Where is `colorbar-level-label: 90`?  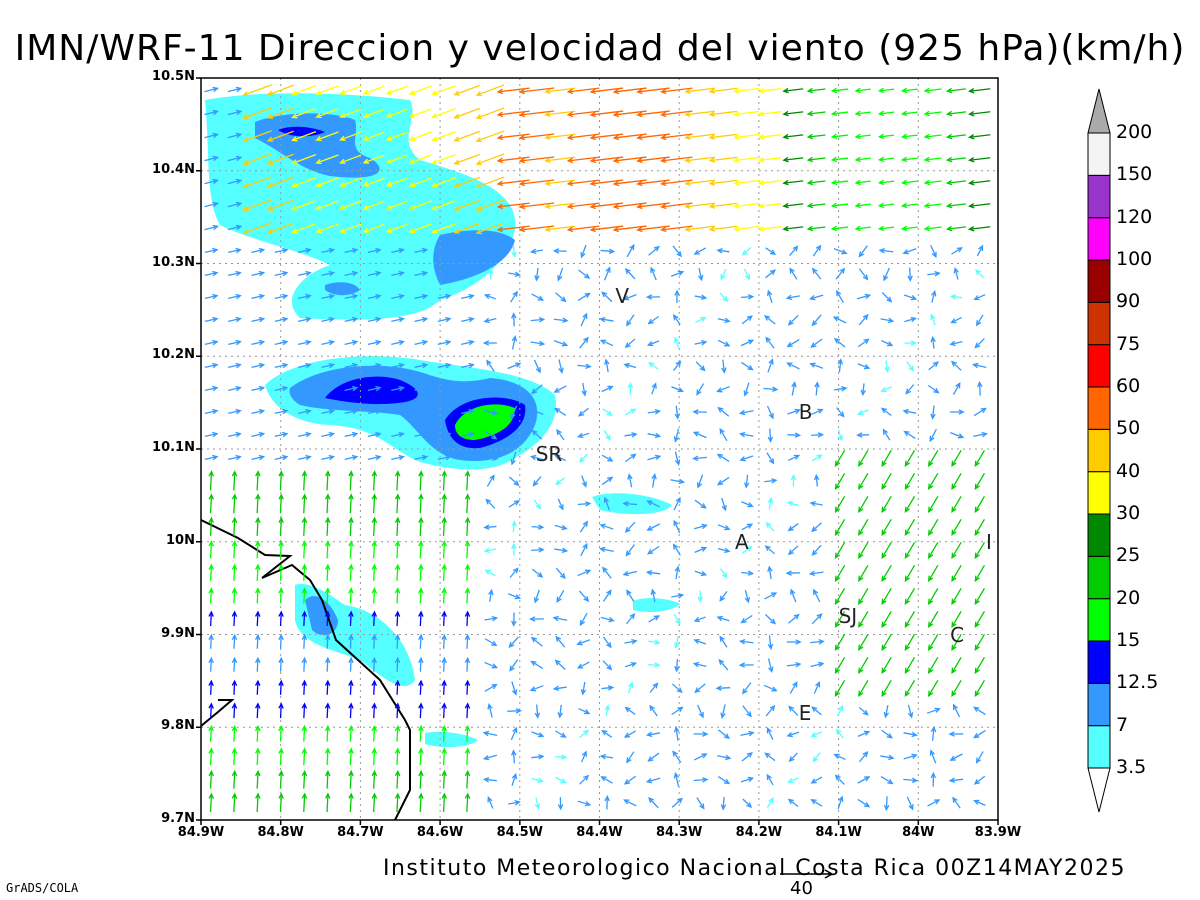 colorbar-level-label: 90 is located at coordinates (1128, 301).